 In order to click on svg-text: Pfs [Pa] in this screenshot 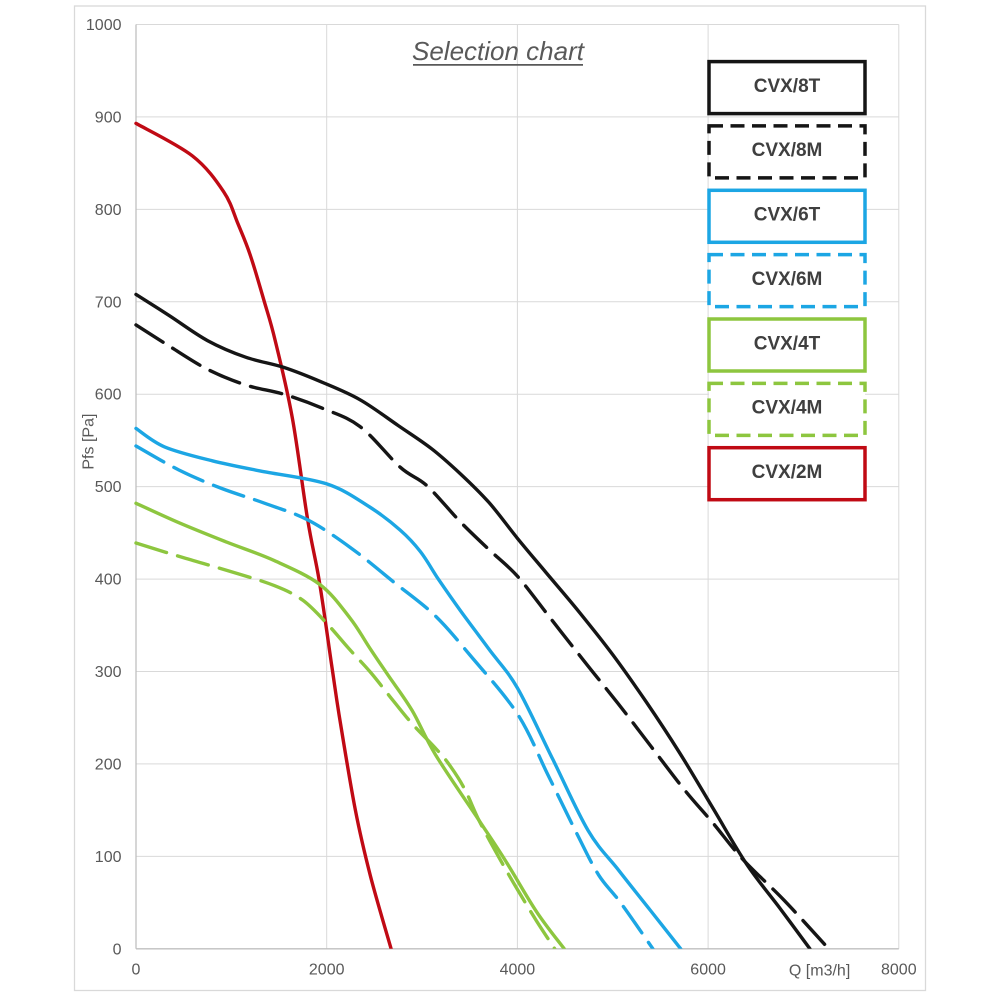, I will do `click(89, 442)`.